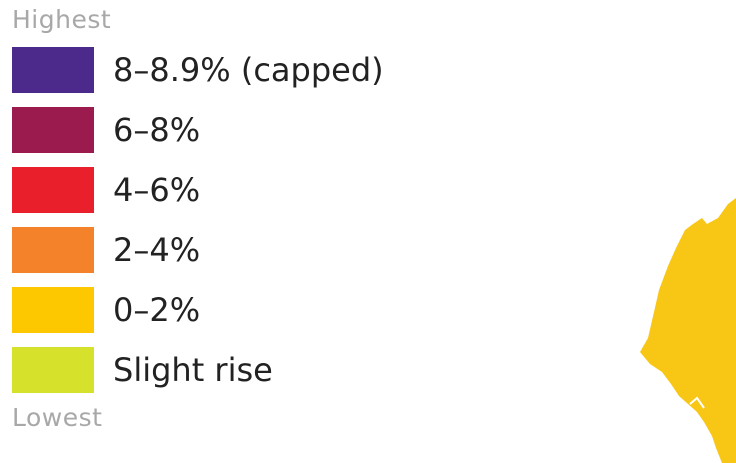 The image size is (736, 463). Describe the element at coordinates (193, 370) in the screenshot. I see `legend-item-label: Slight rise` at that location.